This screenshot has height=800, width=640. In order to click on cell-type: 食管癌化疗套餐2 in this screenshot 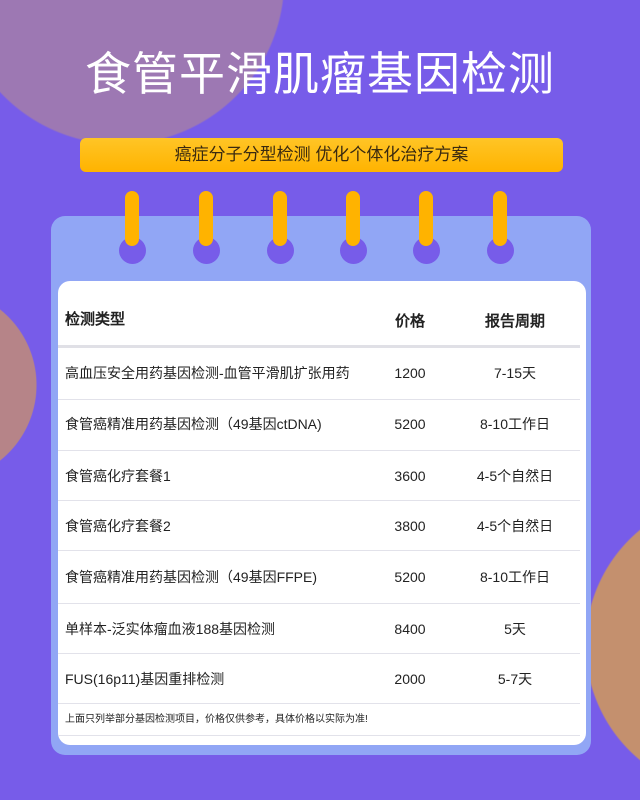, I will do `click(118, 525)`.